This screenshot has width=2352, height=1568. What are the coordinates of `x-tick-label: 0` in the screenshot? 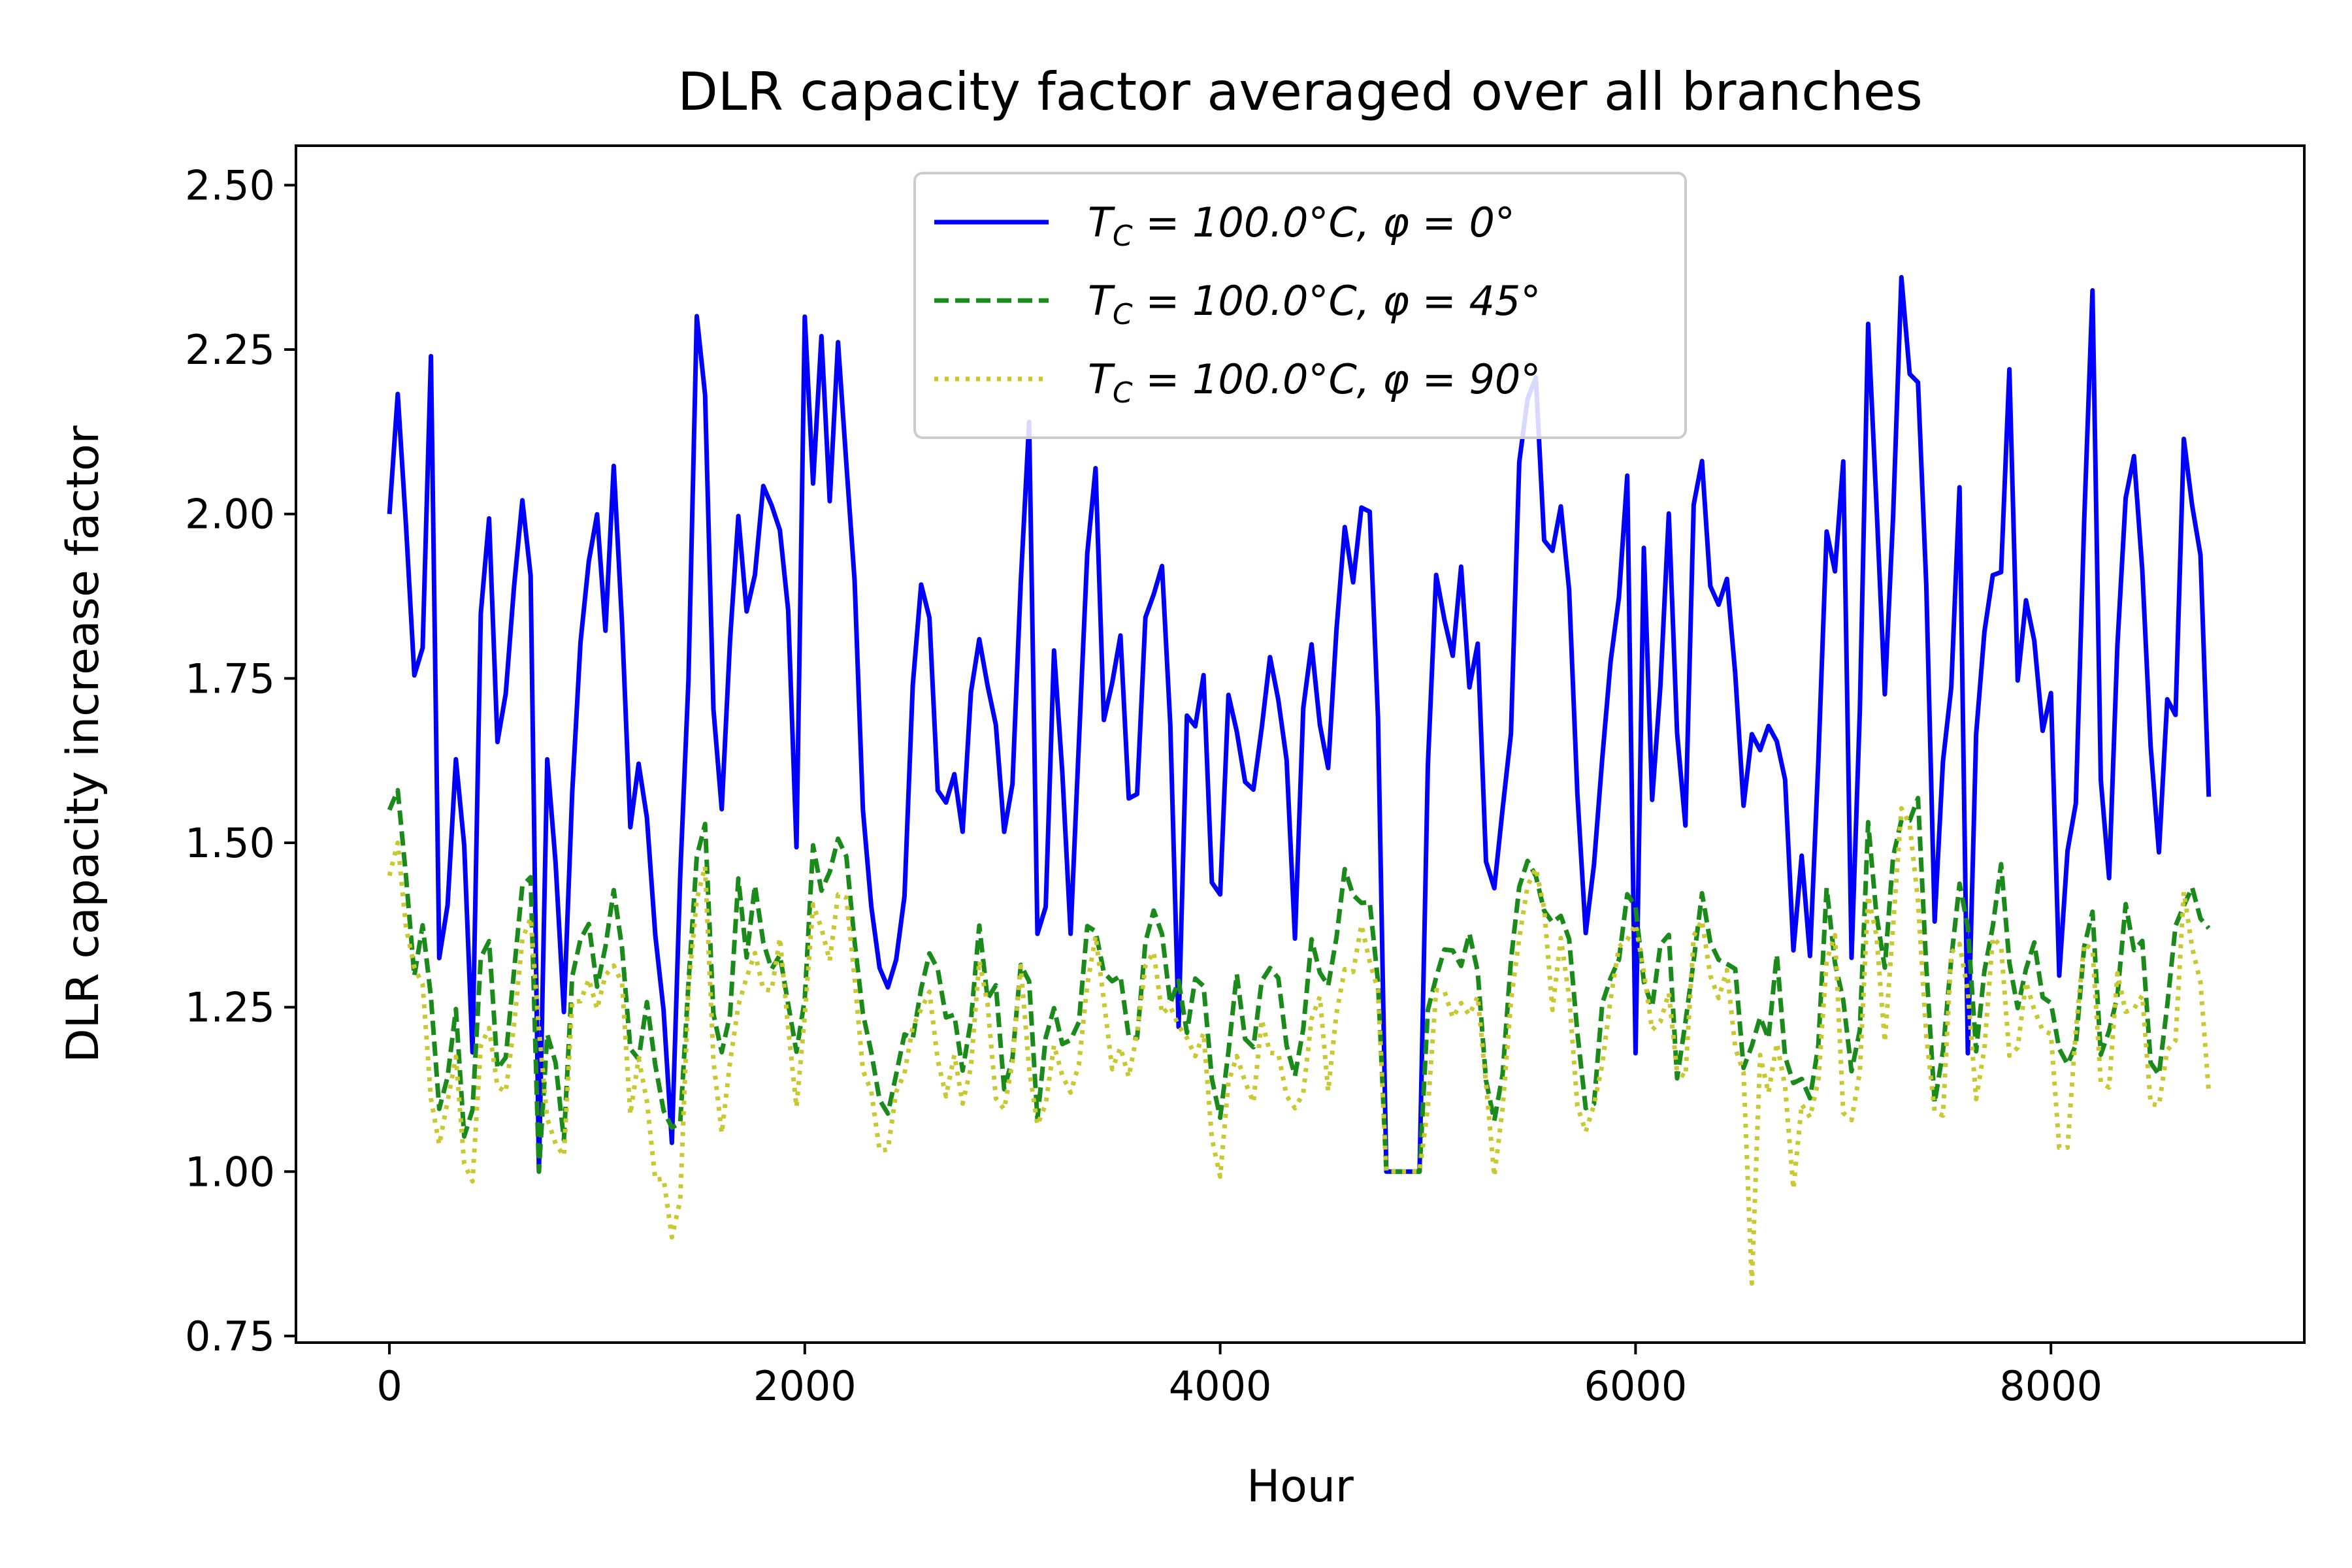 It's located at (389, 1386).